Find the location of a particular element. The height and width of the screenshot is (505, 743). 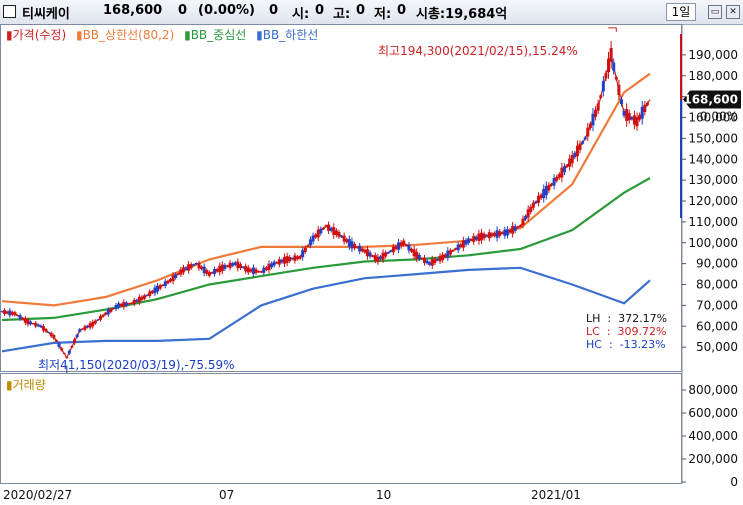

window-icon is located at coordinates (9, 11).